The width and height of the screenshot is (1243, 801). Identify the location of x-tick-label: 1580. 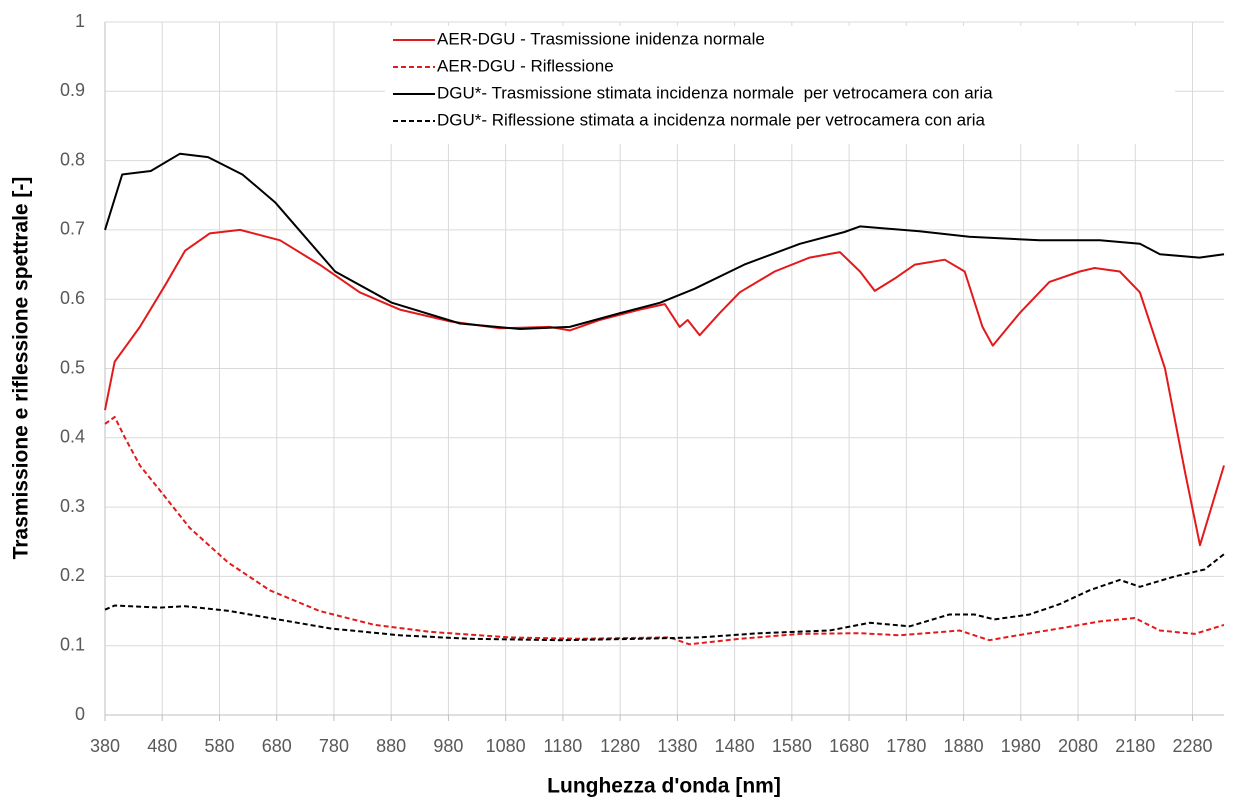
(792, 746).